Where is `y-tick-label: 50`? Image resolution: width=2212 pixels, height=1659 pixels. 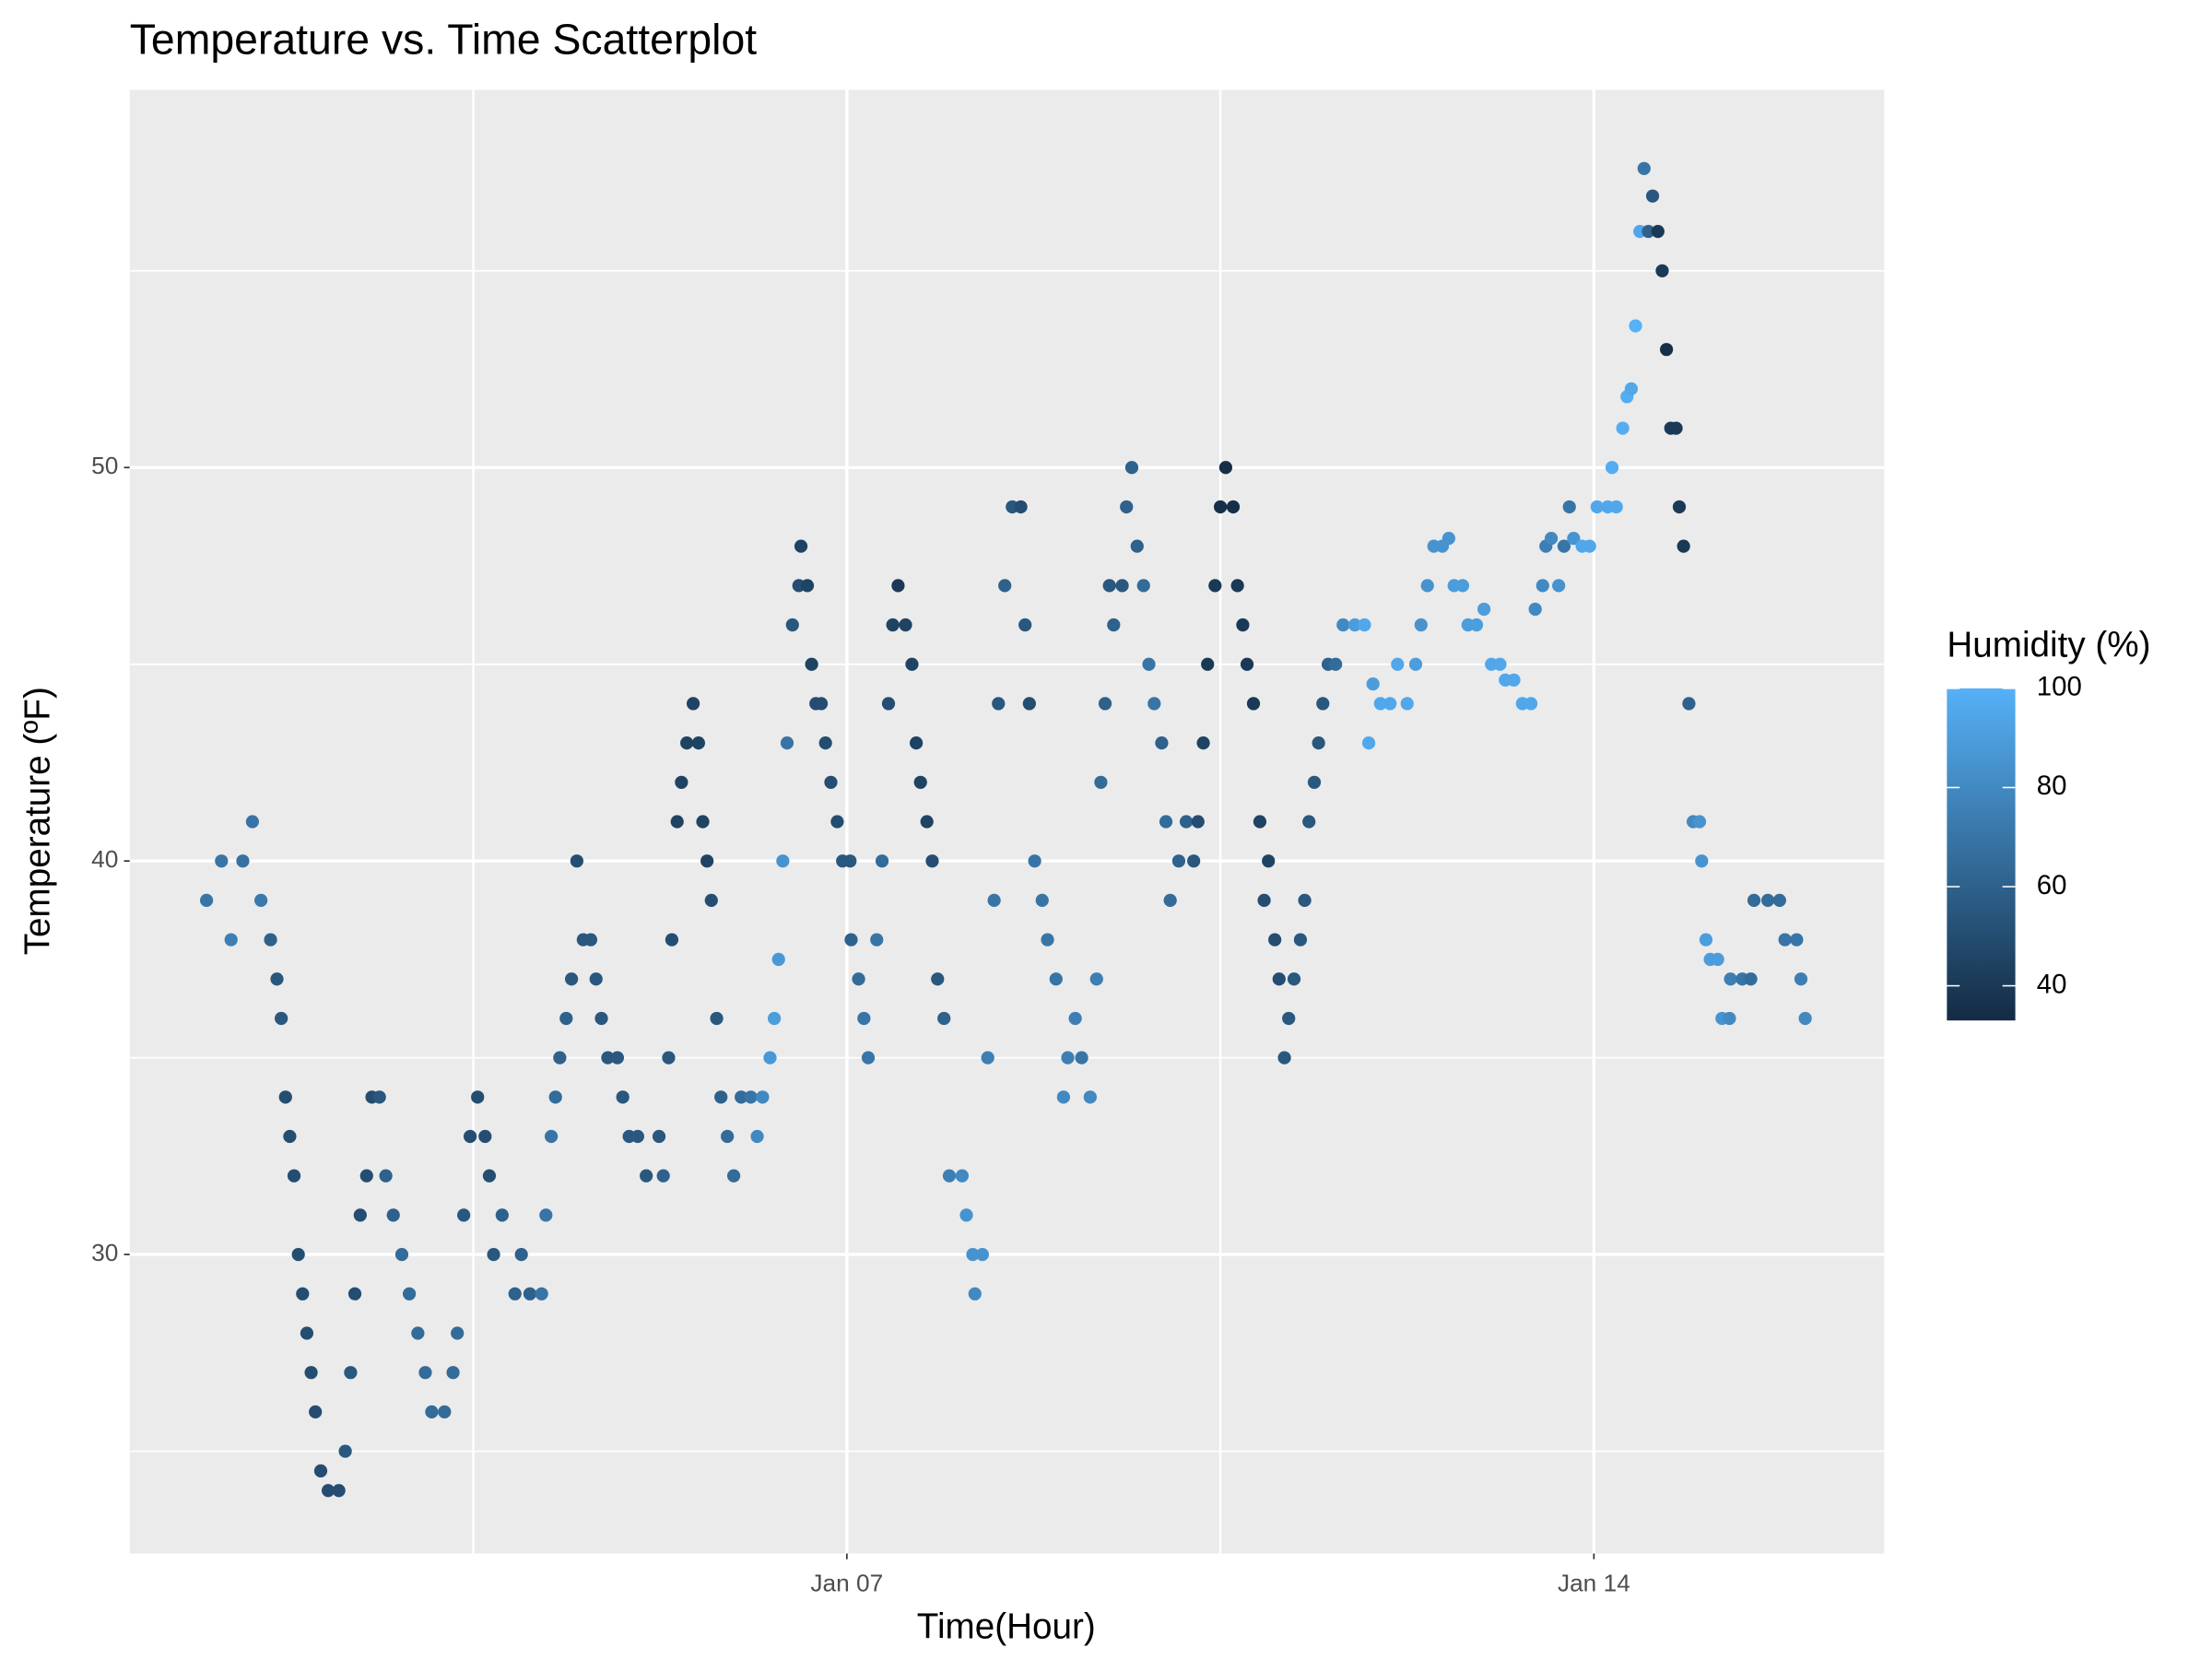
y-tick-label: 50 is located at coordinates (104, 465).